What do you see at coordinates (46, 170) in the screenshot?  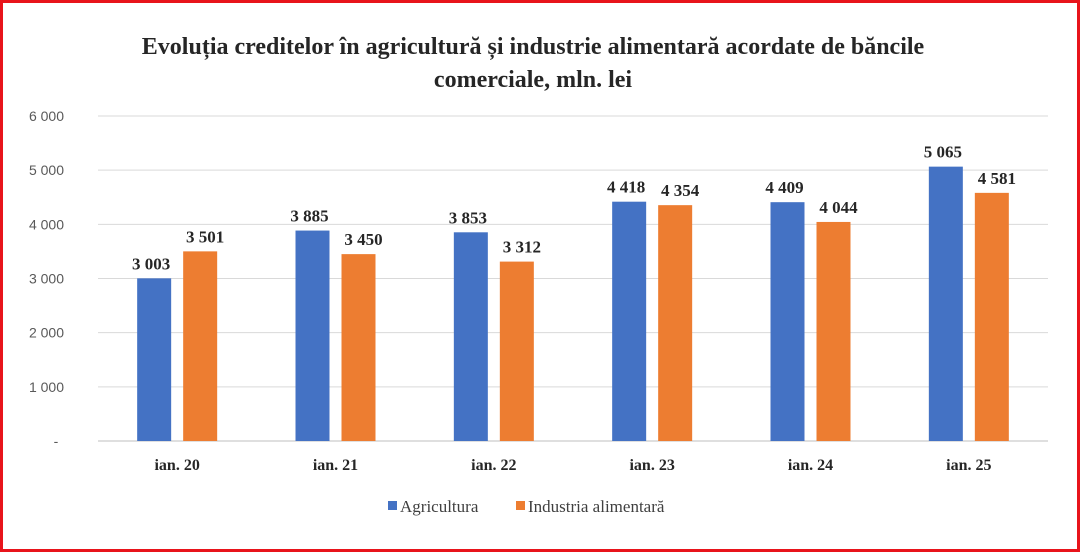 I see `y-tick-label: 5 000` at bounding box center [46, 170].